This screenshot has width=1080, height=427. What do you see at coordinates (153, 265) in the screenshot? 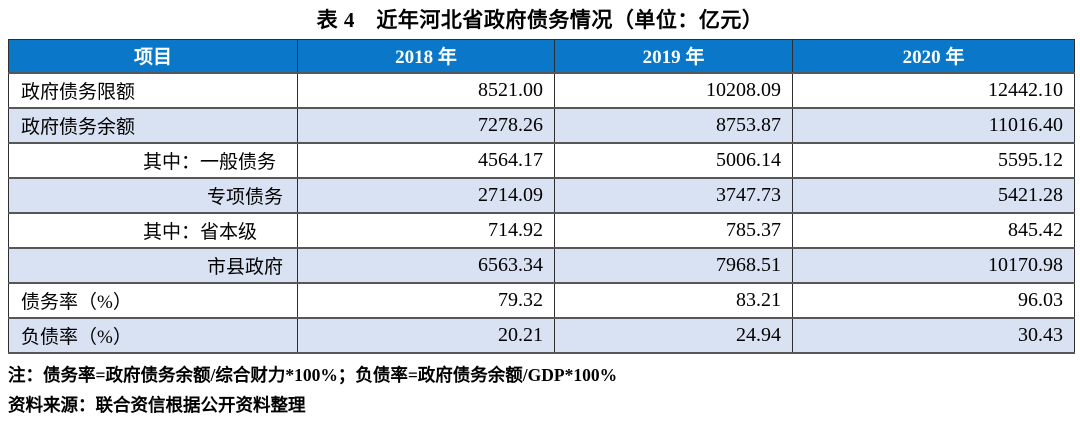
I see `row-label: 市县政府` at bounding box center [153, 265].